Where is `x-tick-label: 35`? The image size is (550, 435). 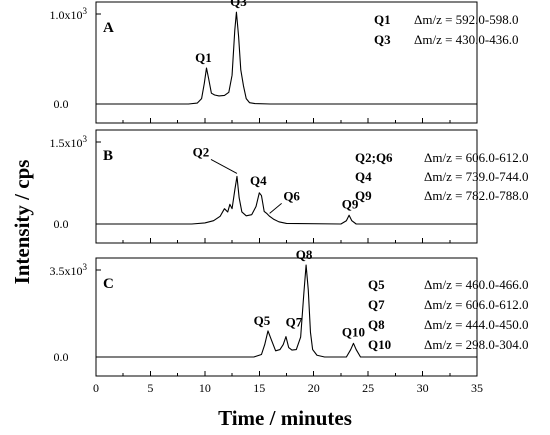 x-tick-label: 35 is located at coordinates (477, 388).